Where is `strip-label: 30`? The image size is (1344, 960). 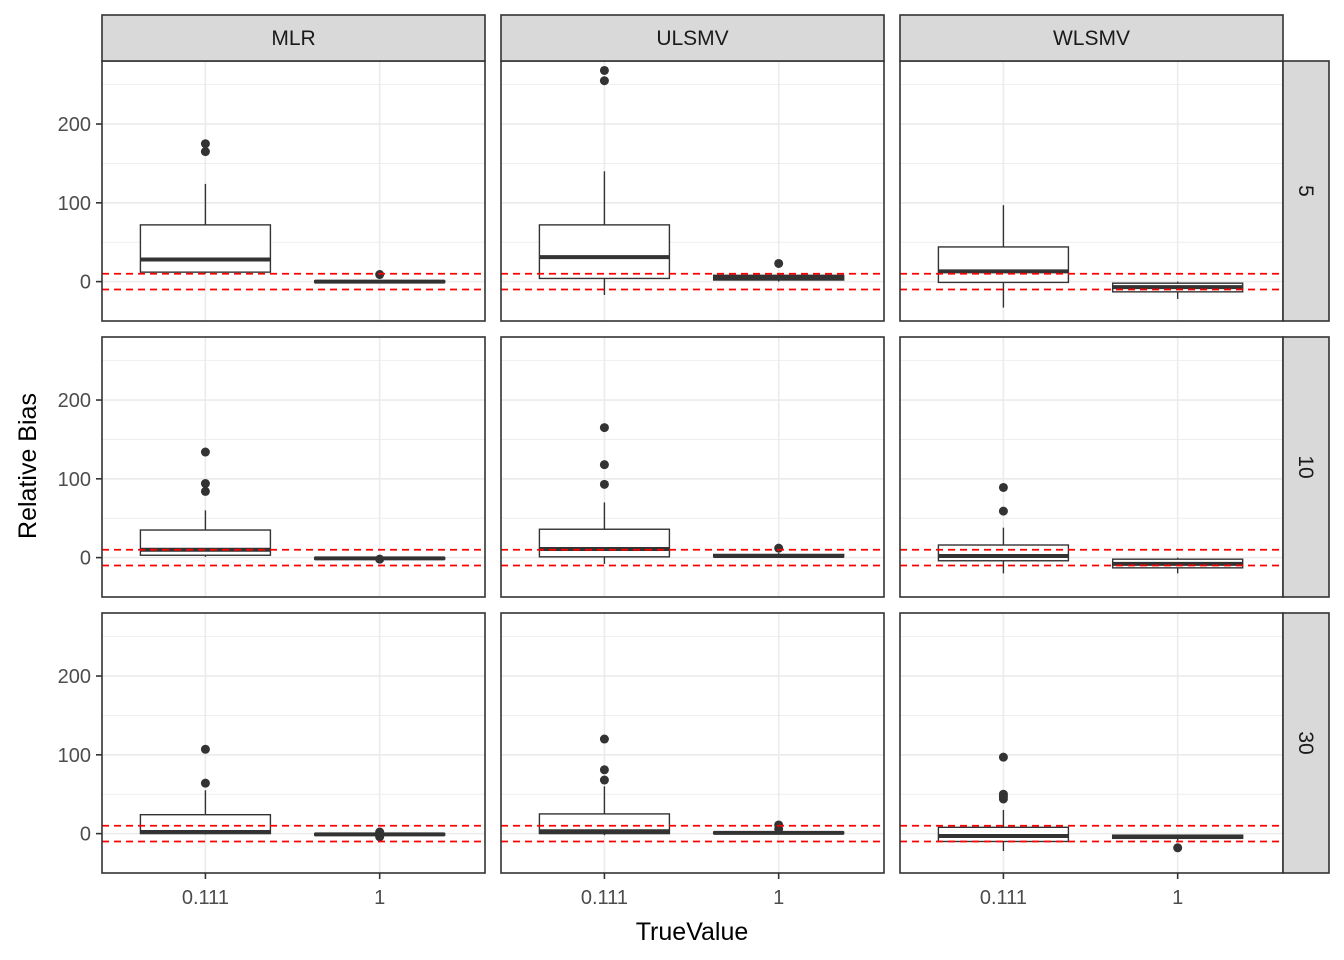
strip-label: 30 is located at coordinates (1305, 742).